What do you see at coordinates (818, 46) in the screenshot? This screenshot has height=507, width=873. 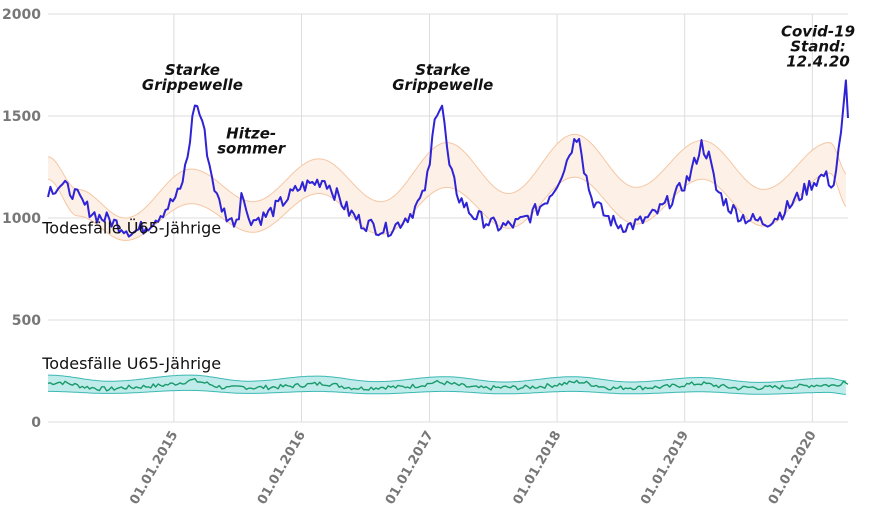 I see `annotation-label: Stand:` at bounding box center [818, 46].